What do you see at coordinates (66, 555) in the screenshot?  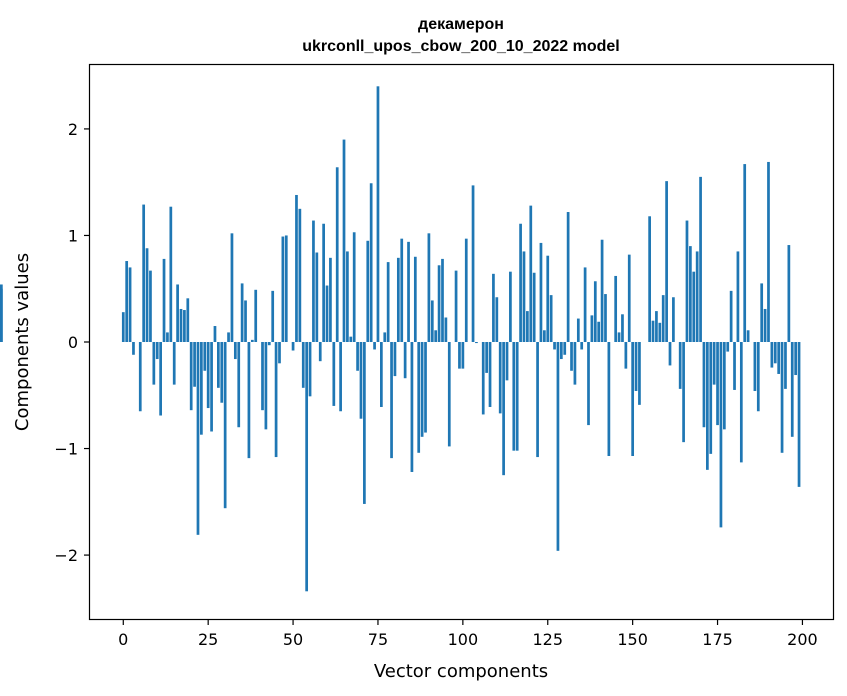 I see `y-tick-label: −2` at bounding box center [66, 555].